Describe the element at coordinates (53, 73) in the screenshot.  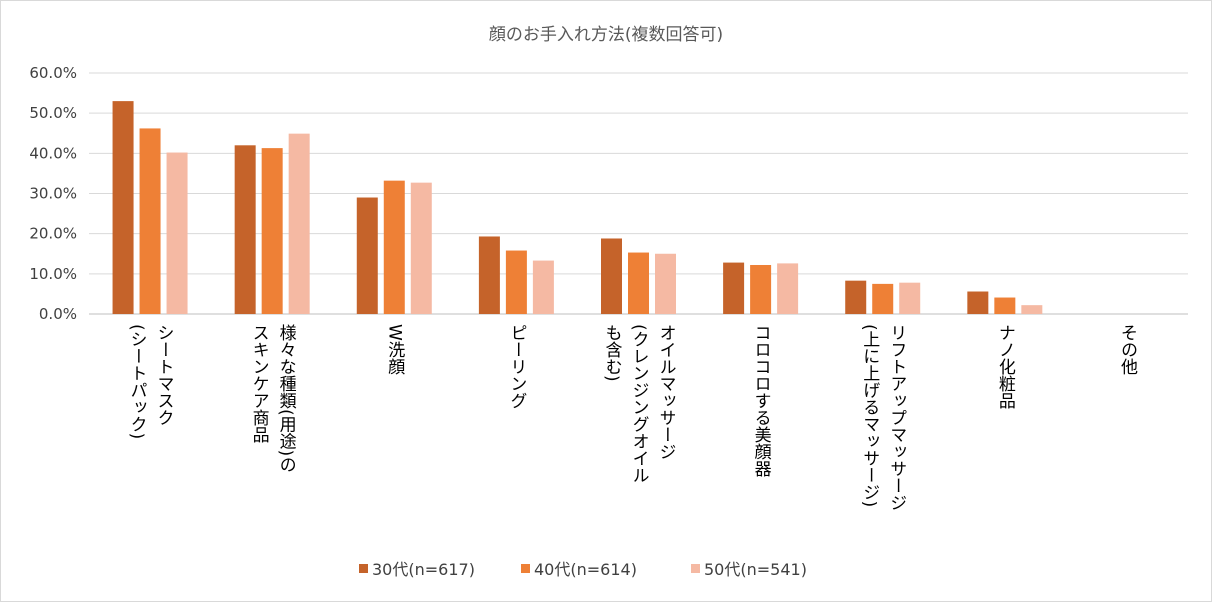
I see `y-tick-label: 60.0%` at that location.